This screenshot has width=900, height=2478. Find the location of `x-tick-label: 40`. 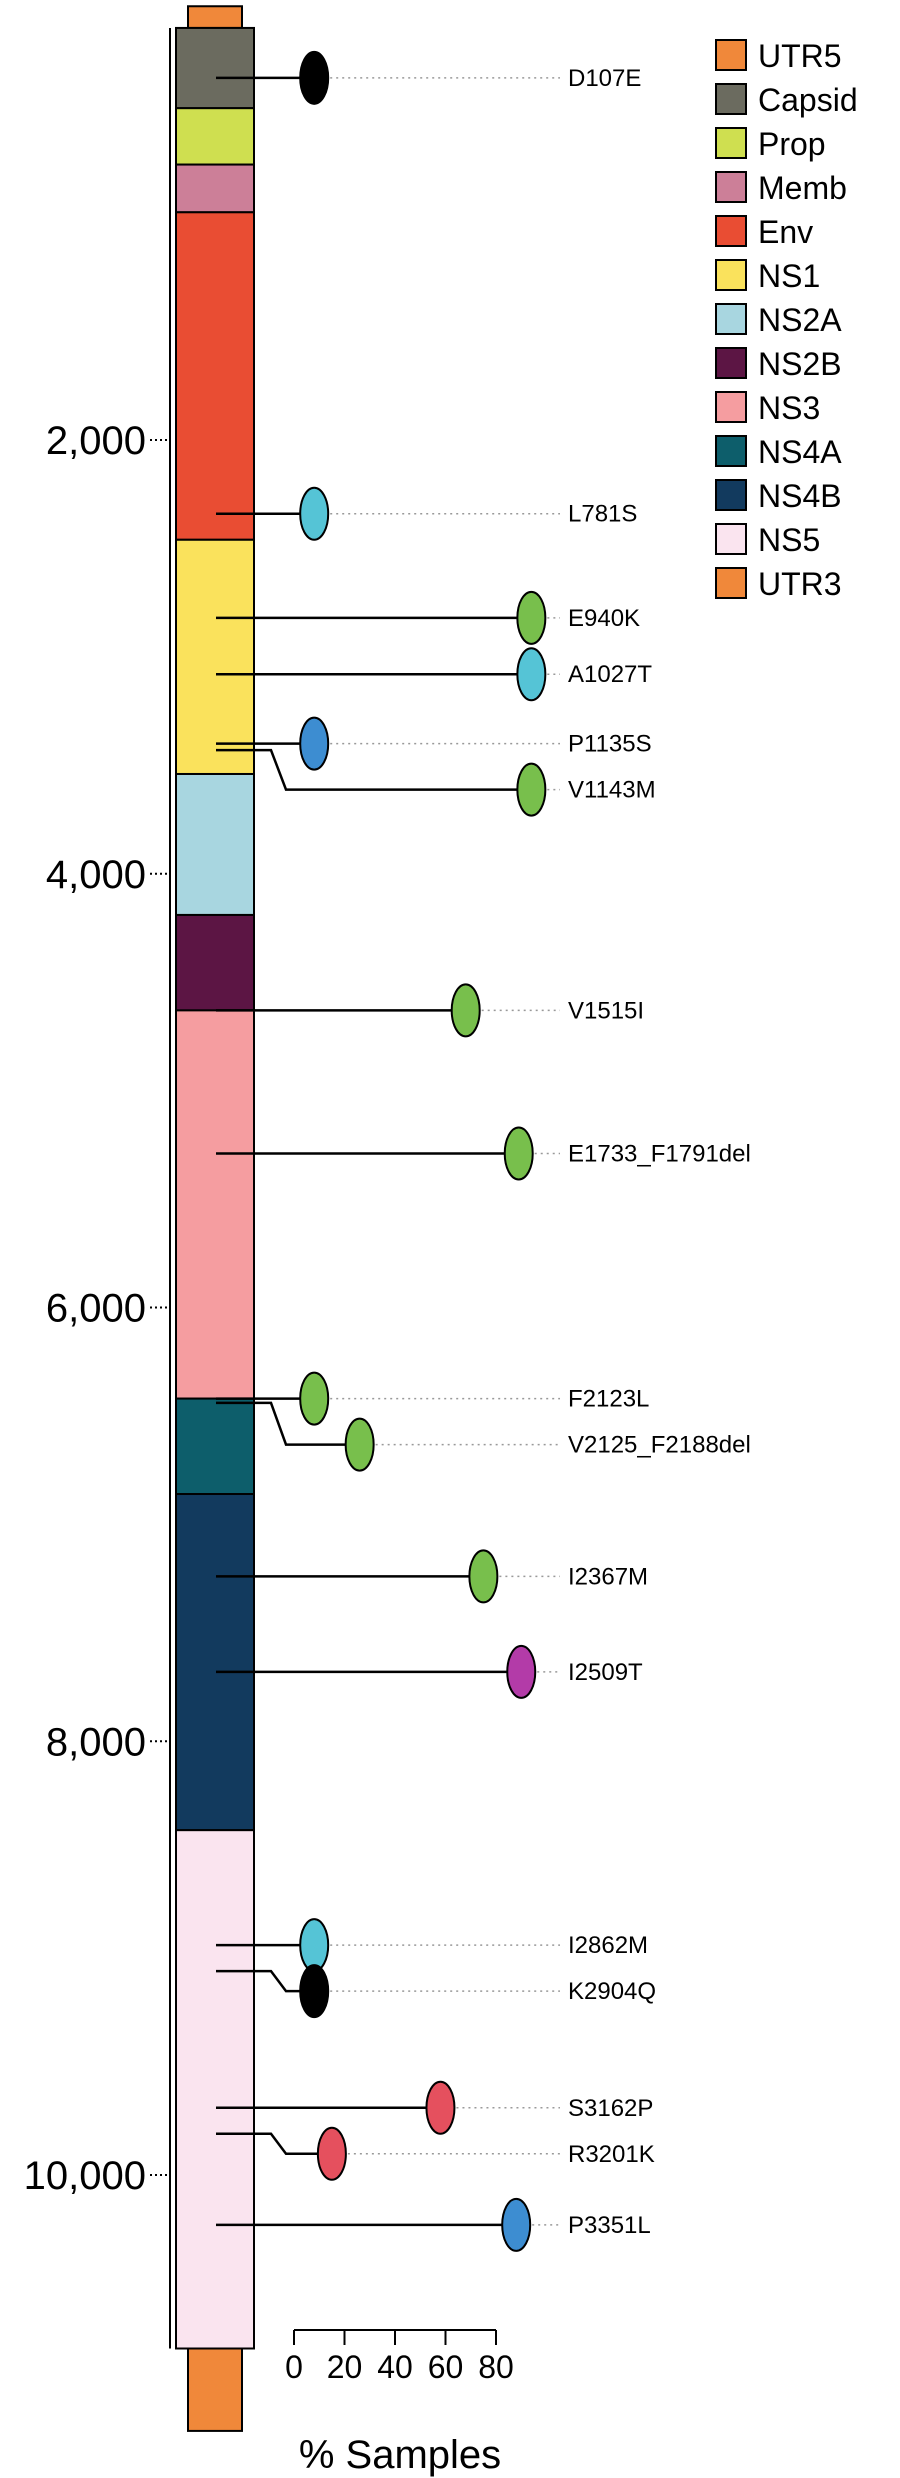

x-tick-label: 40 is located at coordinates (395, 2367).